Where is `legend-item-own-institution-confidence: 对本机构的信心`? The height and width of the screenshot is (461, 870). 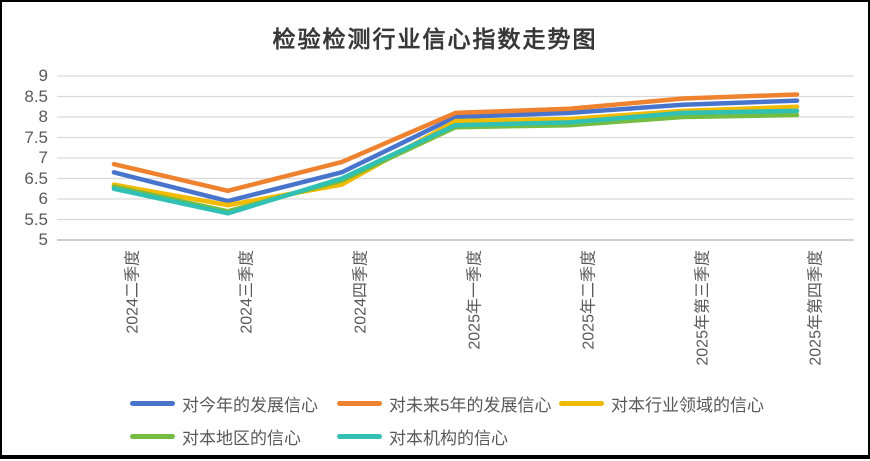 legend-item-own-institution-confidence: 对本机构的信心 is located at coordinates (422, 437).